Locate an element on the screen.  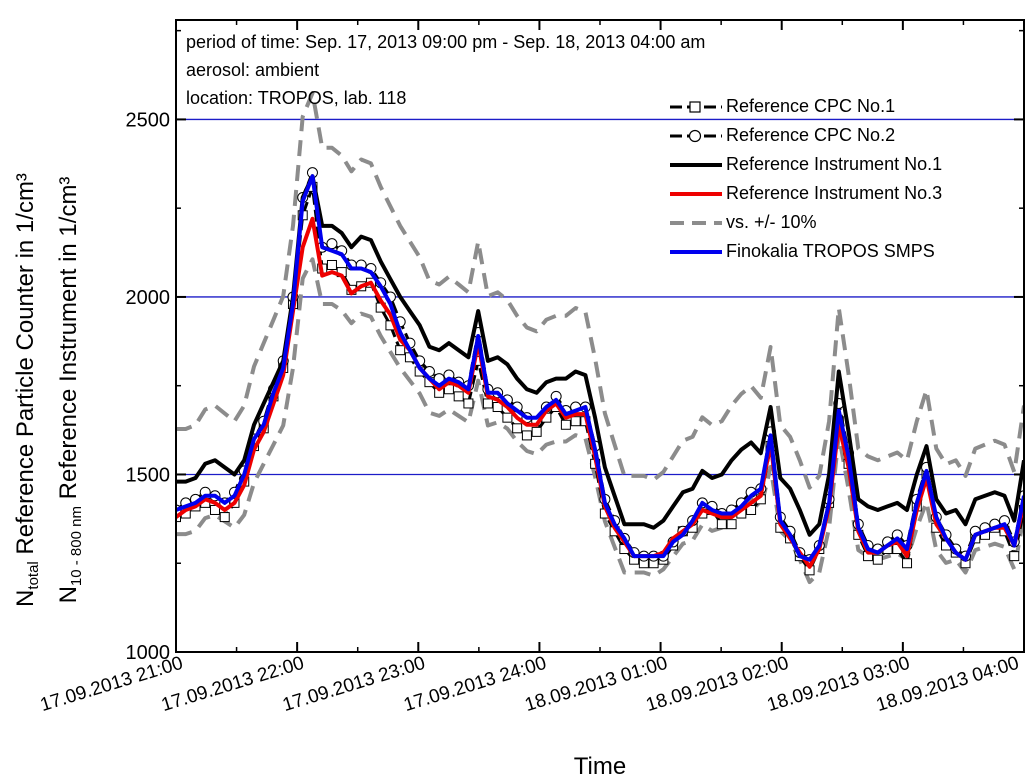
legend-item-cpc1: Reference CPC No.1 is located at coordinates (805, 106).